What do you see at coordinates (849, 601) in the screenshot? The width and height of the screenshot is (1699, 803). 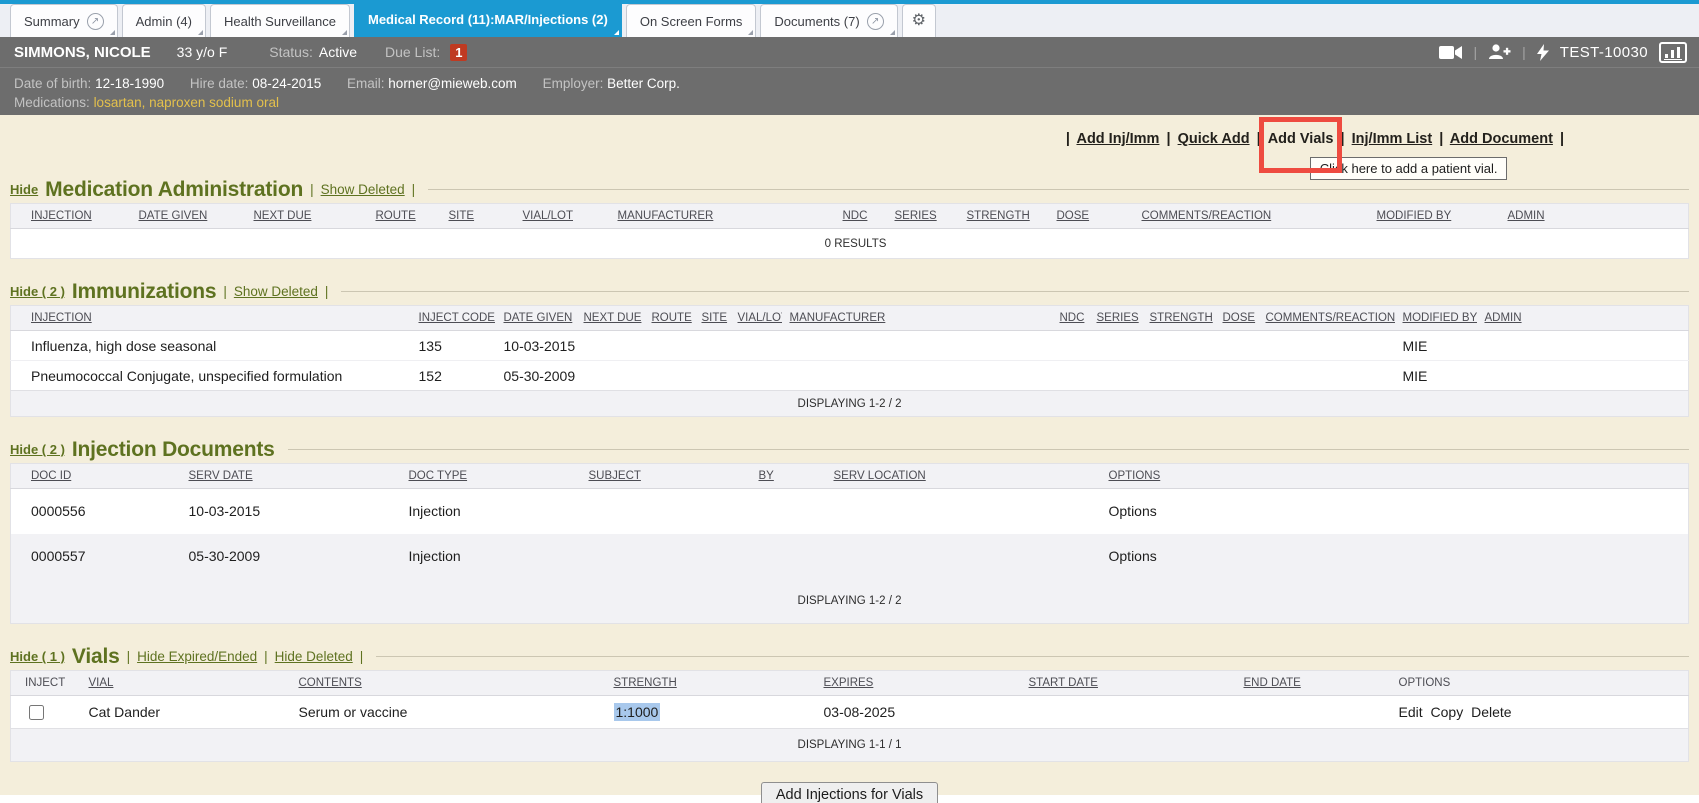 I see `paging-row: DISPLAYING 1-2 / 2` at bounding box center [849, 601].